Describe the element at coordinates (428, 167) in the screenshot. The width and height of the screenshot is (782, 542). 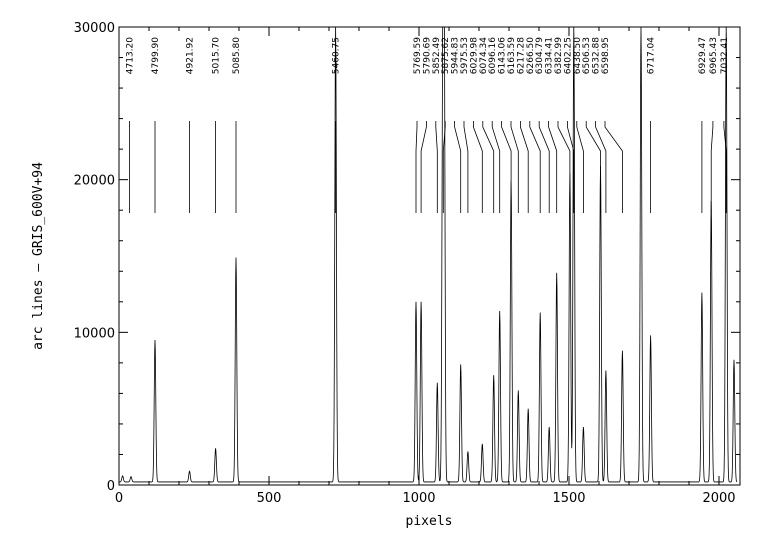
I see `line-id-markers` at that location.